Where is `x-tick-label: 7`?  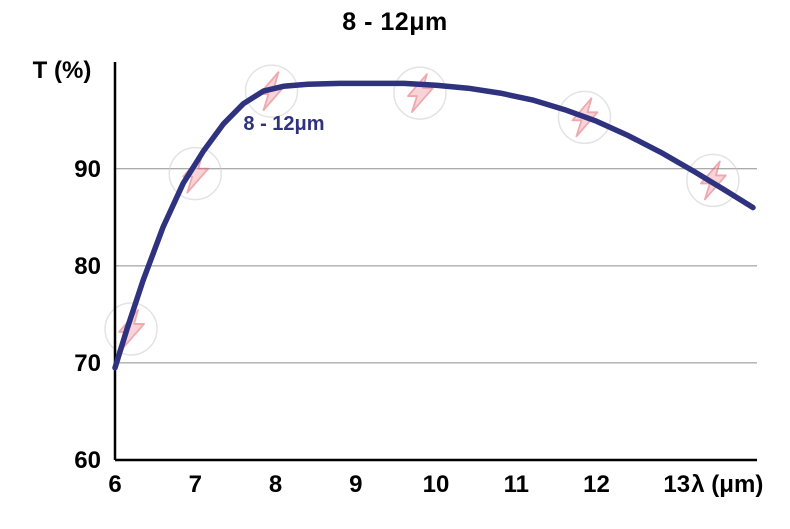 x-tick-label: 7 is located at coordinates (195, 484).